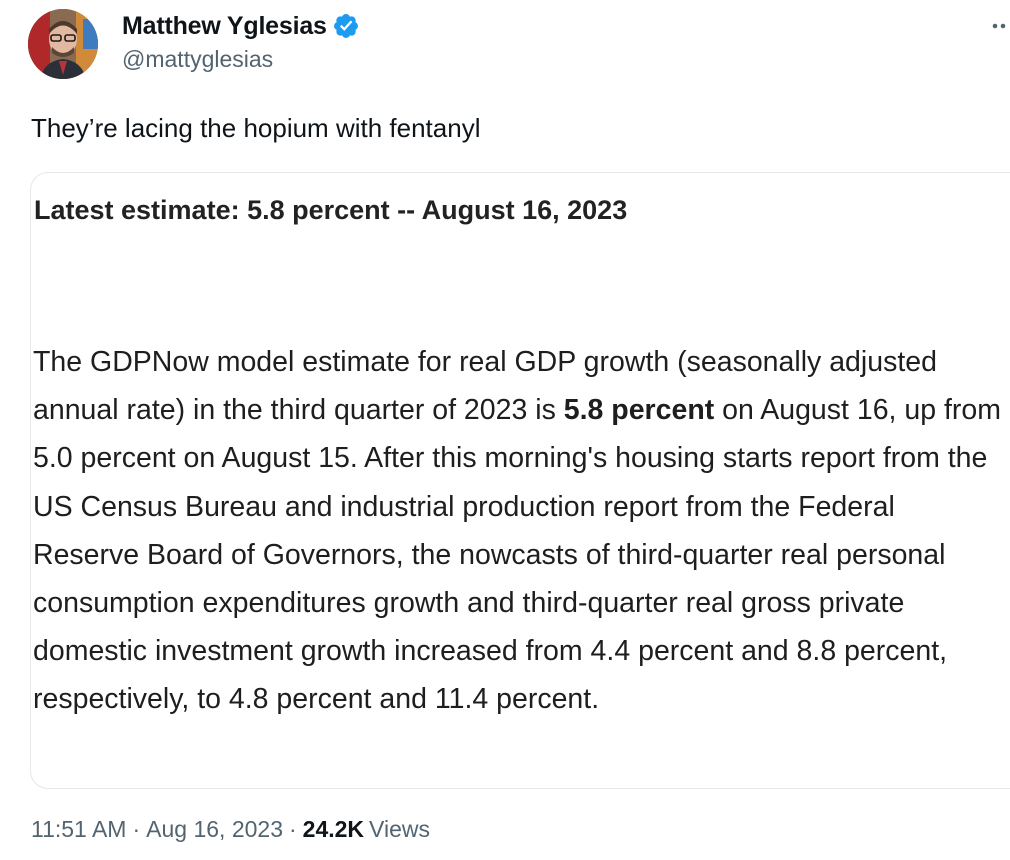 Image resolution: width=1010 pixels, height=860 pixels. Describe the element at coordinates (333, 829) in the screenshot. I see `views-count: 24.2K` at that location.